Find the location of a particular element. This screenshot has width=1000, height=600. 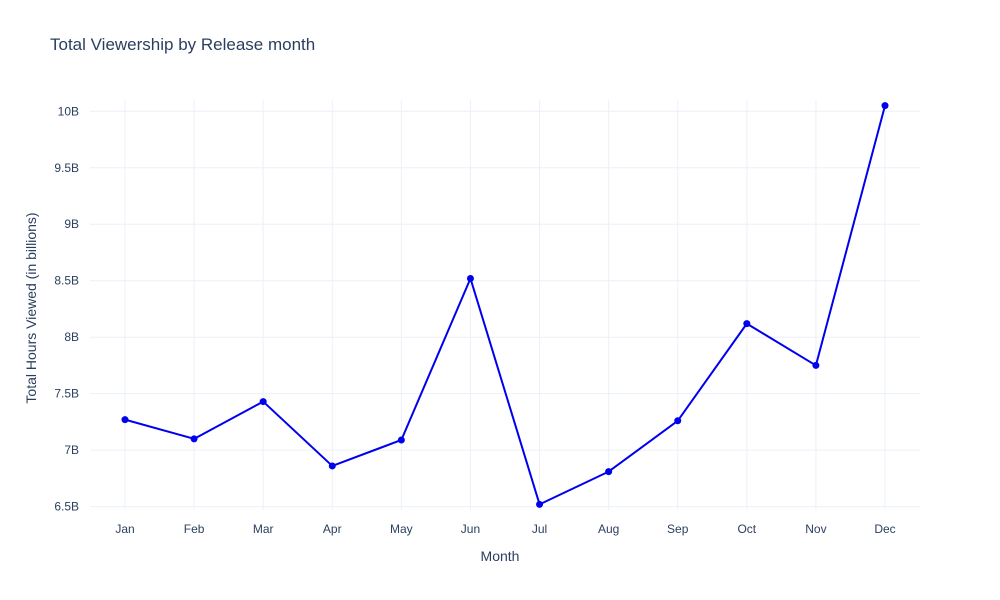

y-tick-label: 8B is located at coordinates (71, 337).